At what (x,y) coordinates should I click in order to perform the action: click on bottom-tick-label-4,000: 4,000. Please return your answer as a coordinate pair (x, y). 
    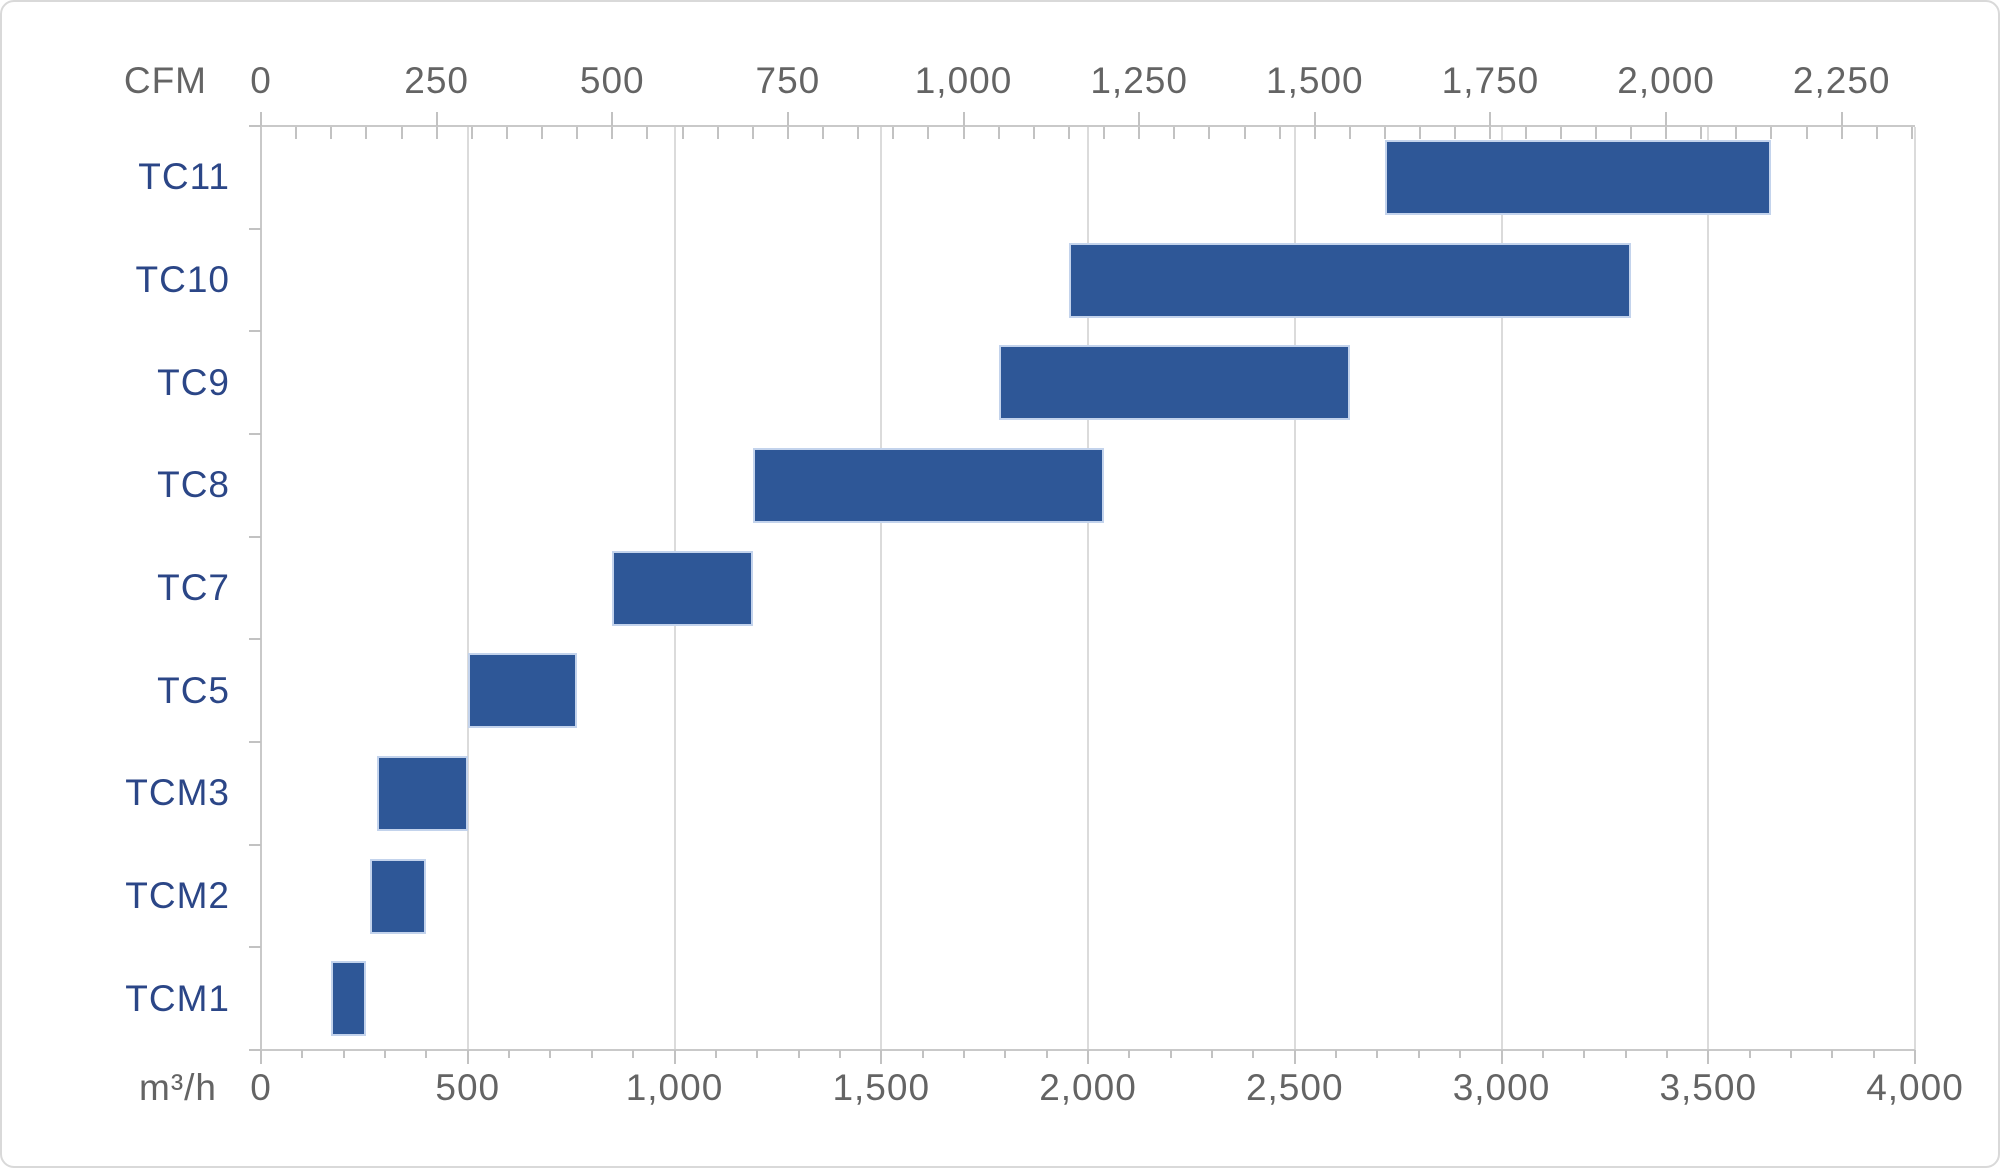
    Looking at the image, I should click on (1915, 1087).